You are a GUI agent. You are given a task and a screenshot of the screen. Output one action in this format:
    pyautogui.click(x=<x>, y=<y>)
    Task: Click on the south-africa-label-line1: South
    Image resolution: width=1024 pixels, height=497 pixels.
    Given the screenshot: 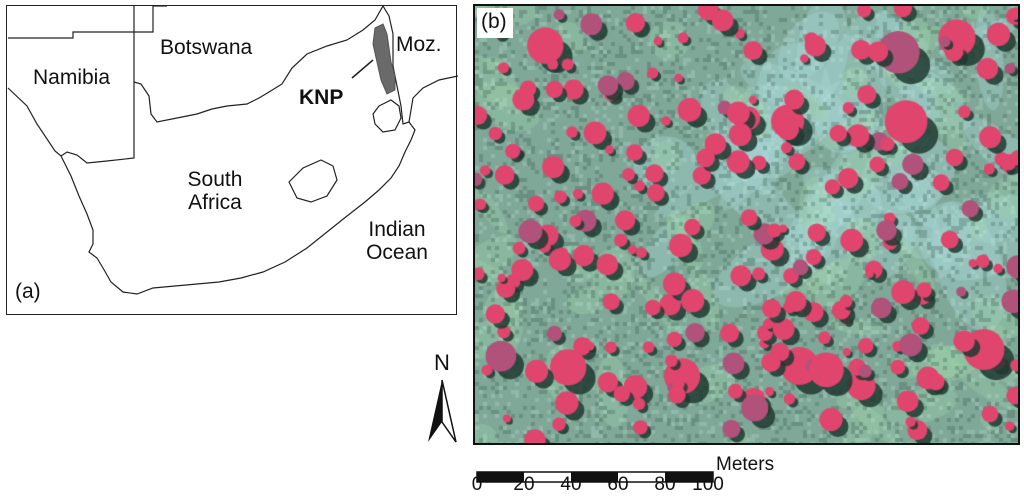 What is the action you would take?
    pyautogui.click(x=215, y=179)
    